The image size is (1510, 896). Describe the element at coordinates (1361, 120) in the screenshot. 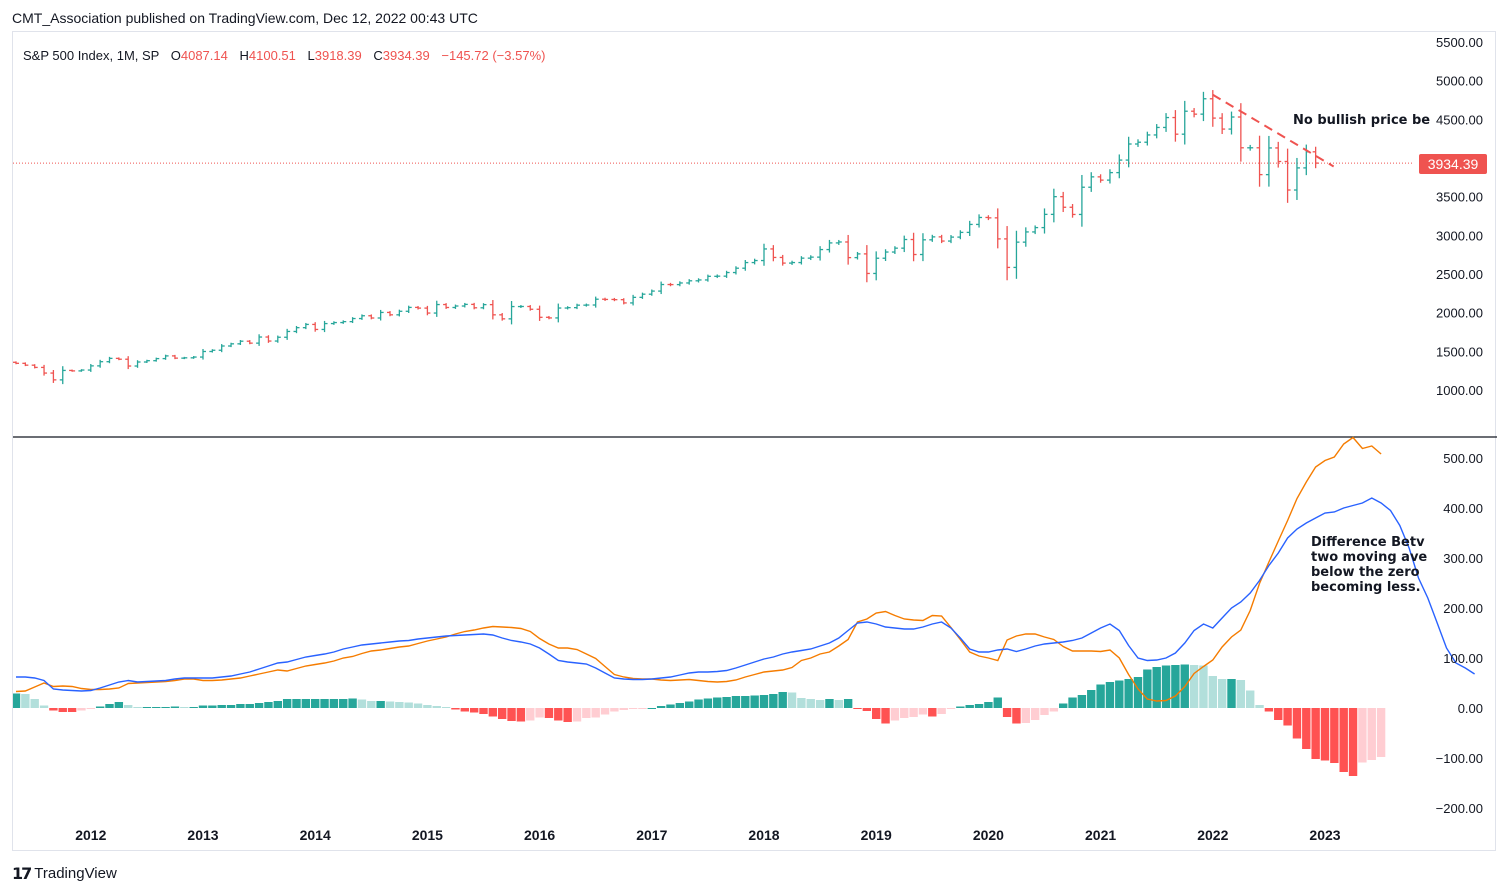

I see `price-annotation: No bullish price be` at that location.